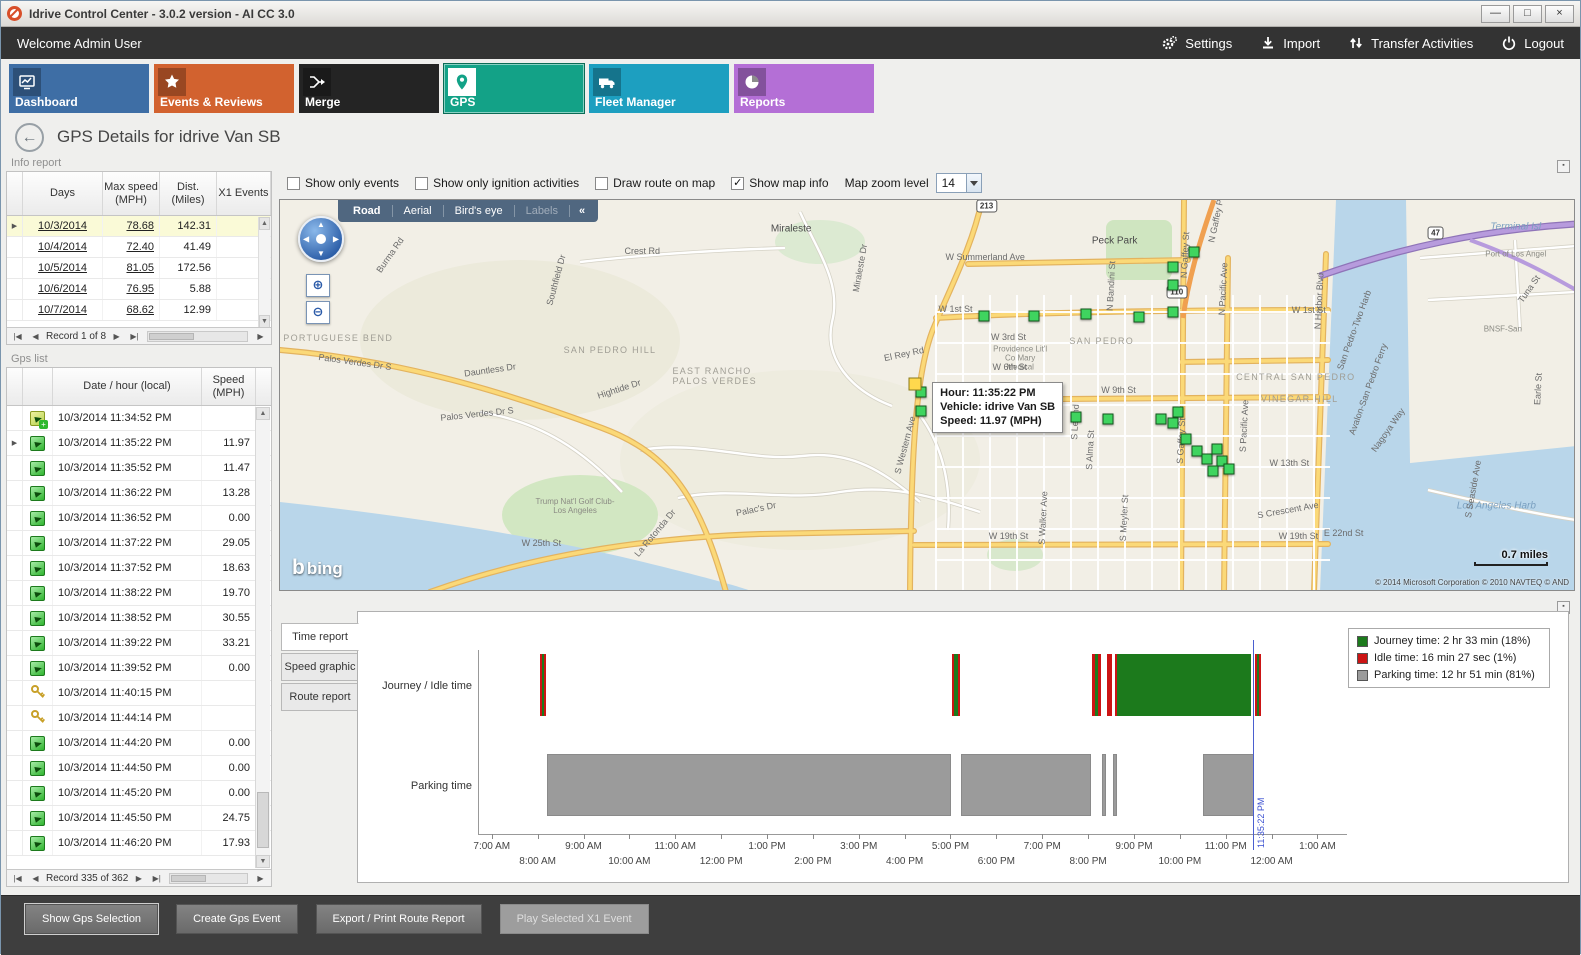 Image resolution: width=1581 pixels, height=955 pixels. I want to click on day-link: 10/3/2014, so click(63, 226).